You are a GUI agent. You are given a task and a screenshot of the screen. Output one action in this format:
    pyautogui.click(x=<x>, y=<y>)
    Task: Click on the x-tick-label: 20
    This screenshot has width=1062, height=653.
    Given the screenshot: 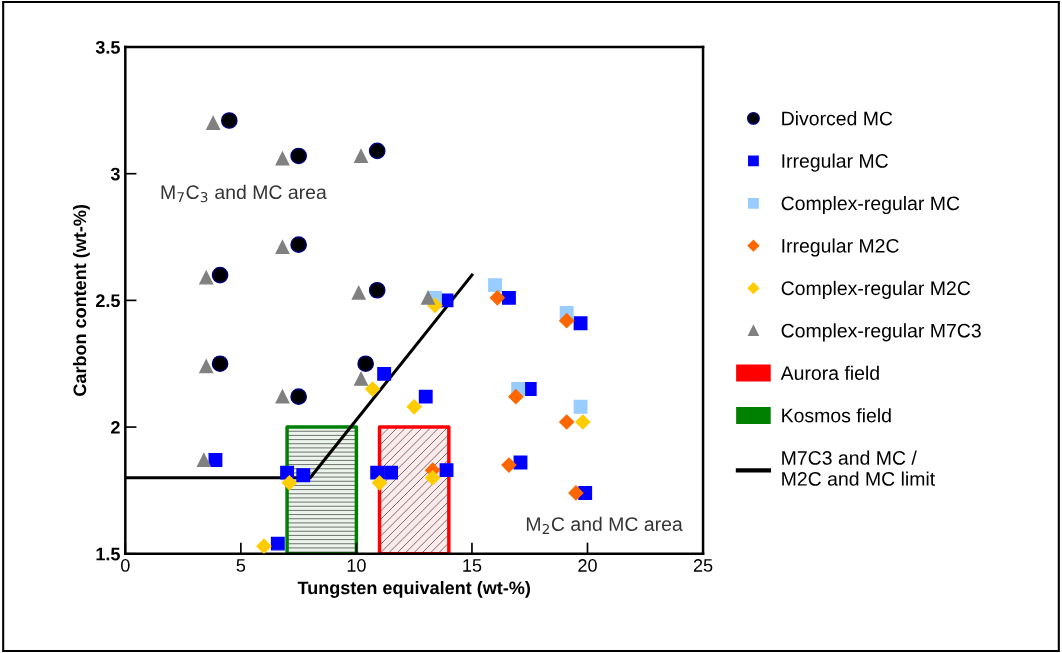 What is the action you would take?
    pyautogui.click(x=587, y=565)
    